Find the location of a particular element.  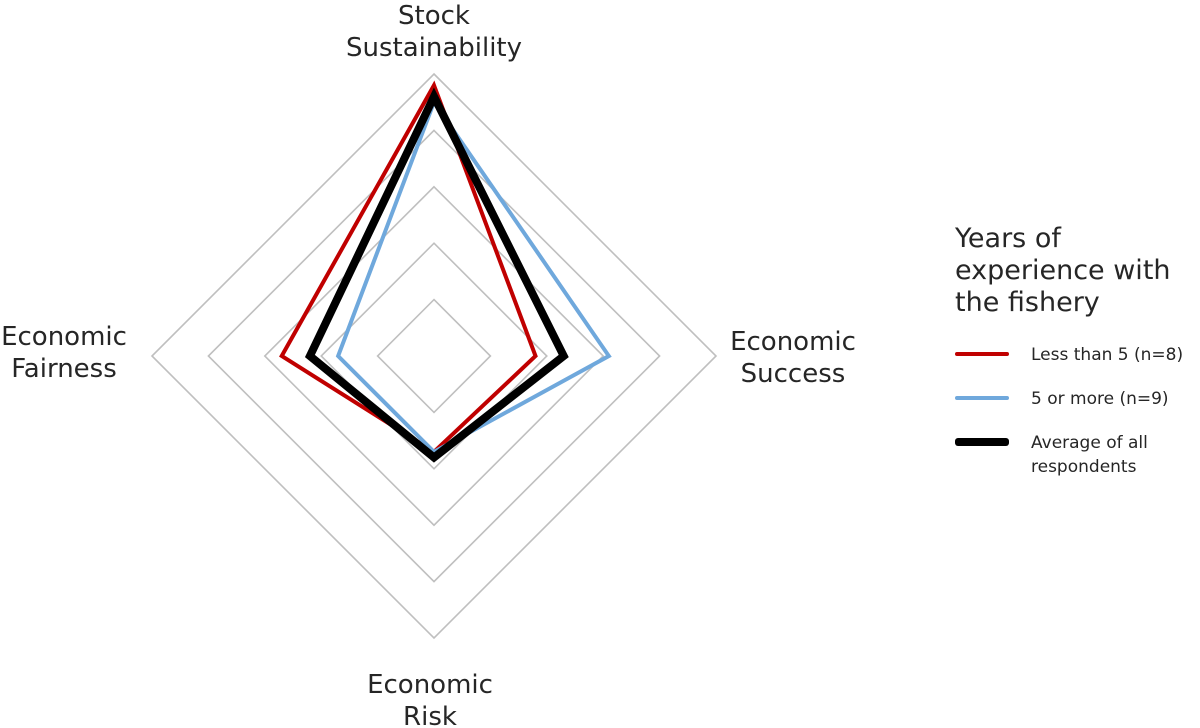

legend-swatch-5-or-more is located at coordinates (982, 398).